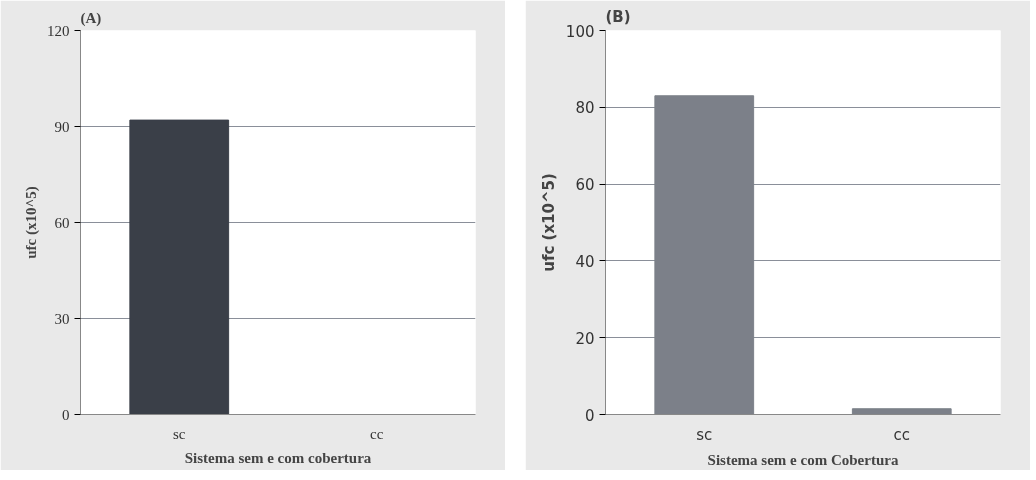 Image resolution: width=1036 pixels, height=480 pixels. I want to click on y-tick-label: 90, so click(62, 126).